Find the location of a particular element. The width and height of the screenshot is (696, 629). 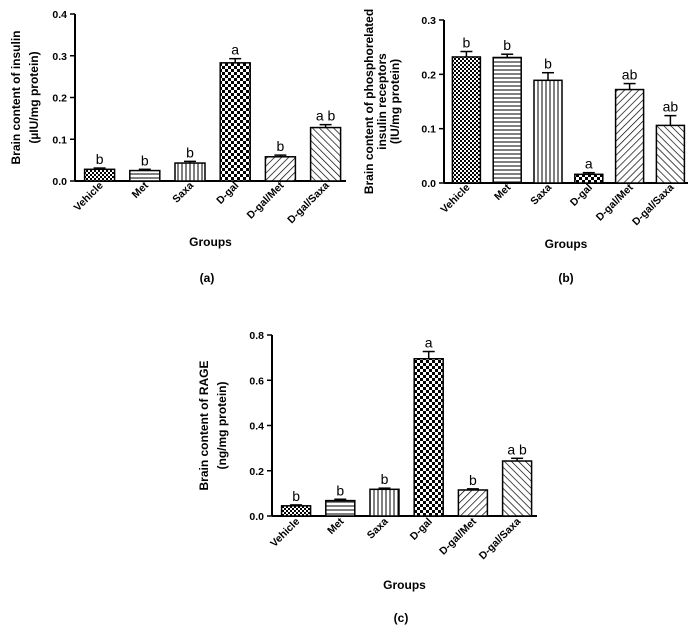

panel-label: (c) is located at coordinates (401, 618).